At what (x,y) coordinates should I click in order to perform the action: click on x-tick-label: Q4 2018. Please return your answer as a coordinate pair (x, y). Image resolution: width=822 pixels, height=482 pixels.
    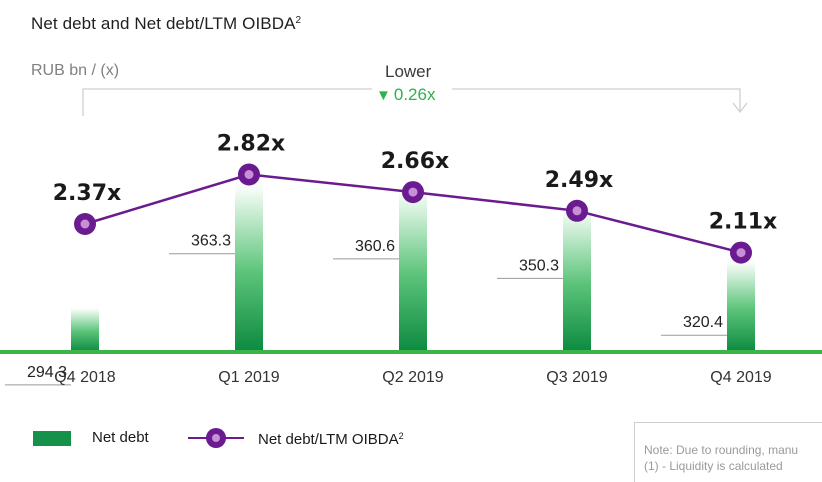
    Looking at the image, I should click on (84, 377).